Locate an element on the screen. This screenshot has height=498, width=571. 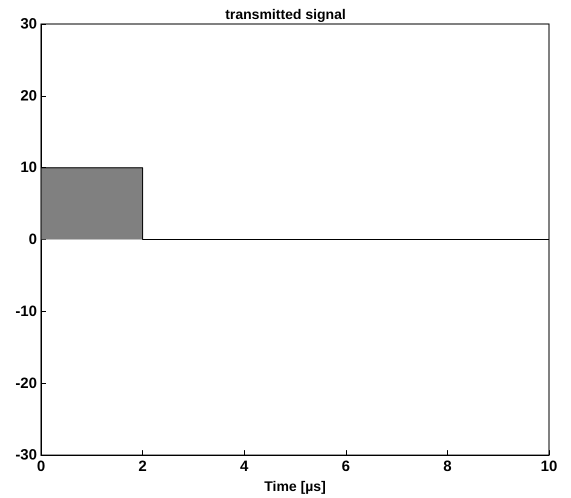
y-tick-label: 10 is located at coordinates (28, 167).